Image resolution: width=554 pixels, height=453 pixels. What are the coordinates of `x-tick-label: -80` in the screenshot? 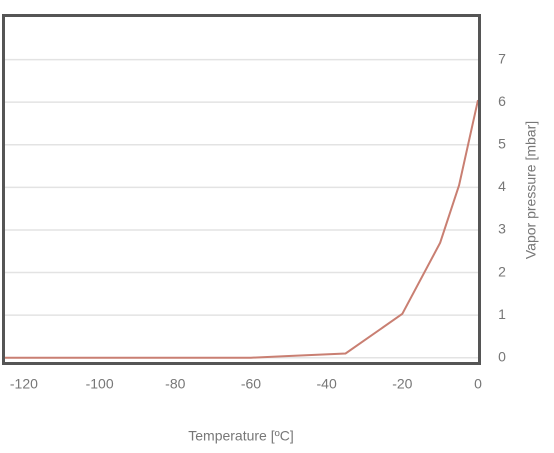 It's located at (175, 384).